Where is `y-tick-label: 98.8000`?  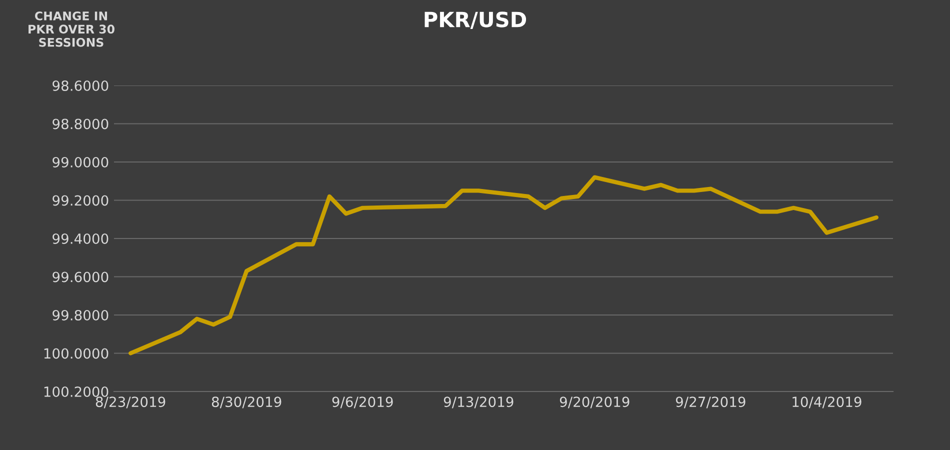 y-tick-label: 98.8000 is located at coordinates (80, 124).